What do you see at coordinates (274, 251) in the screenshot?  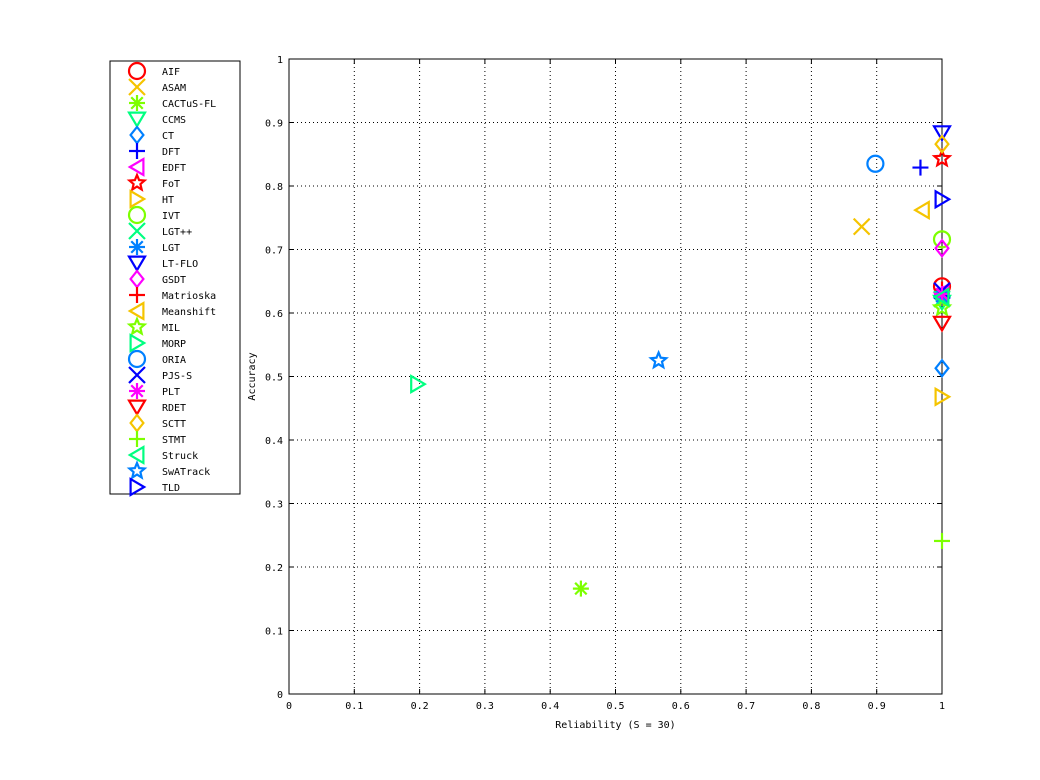 I see `y-tick-label: 0.7` at bounding box center [274, 251].